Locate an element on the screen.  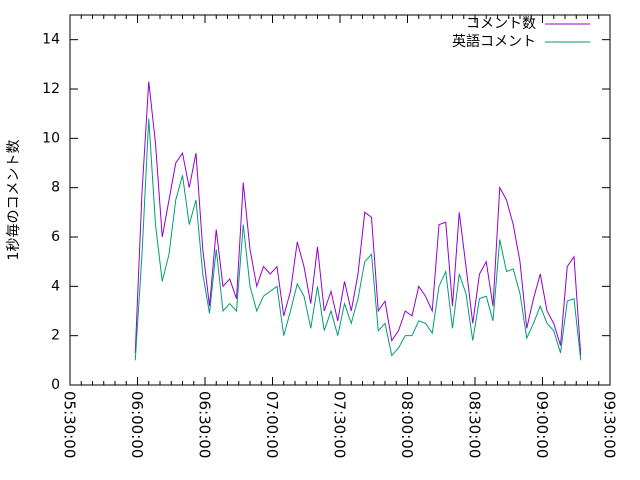
y-tick-label: 10 is located at coordinates (51, 138).